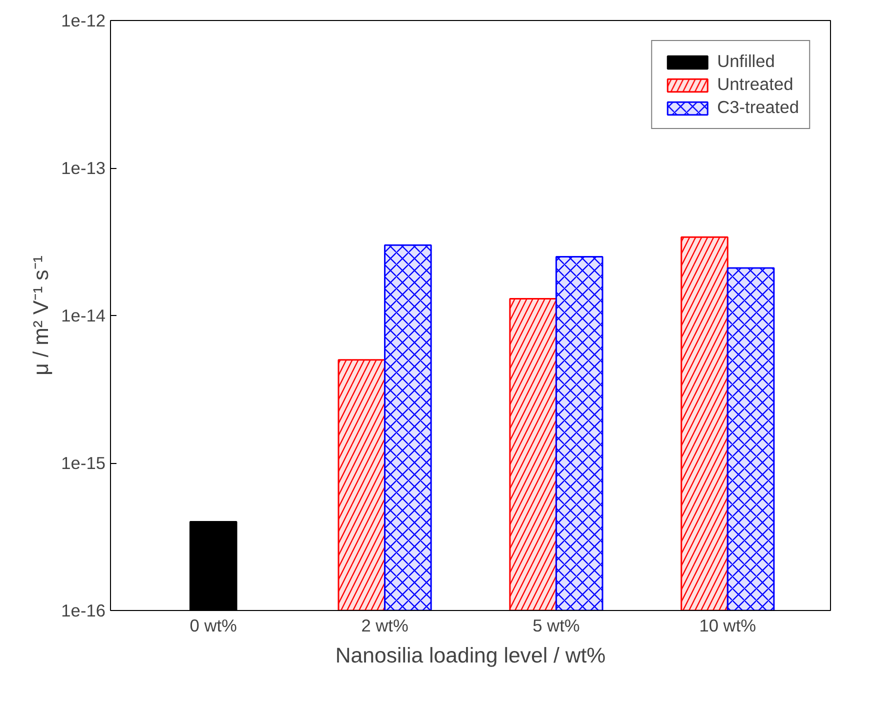  What do you see at coordinates (755, 84) in the screenshot?
I see `legend-label: Untreated` at bounding box center [755, 84].